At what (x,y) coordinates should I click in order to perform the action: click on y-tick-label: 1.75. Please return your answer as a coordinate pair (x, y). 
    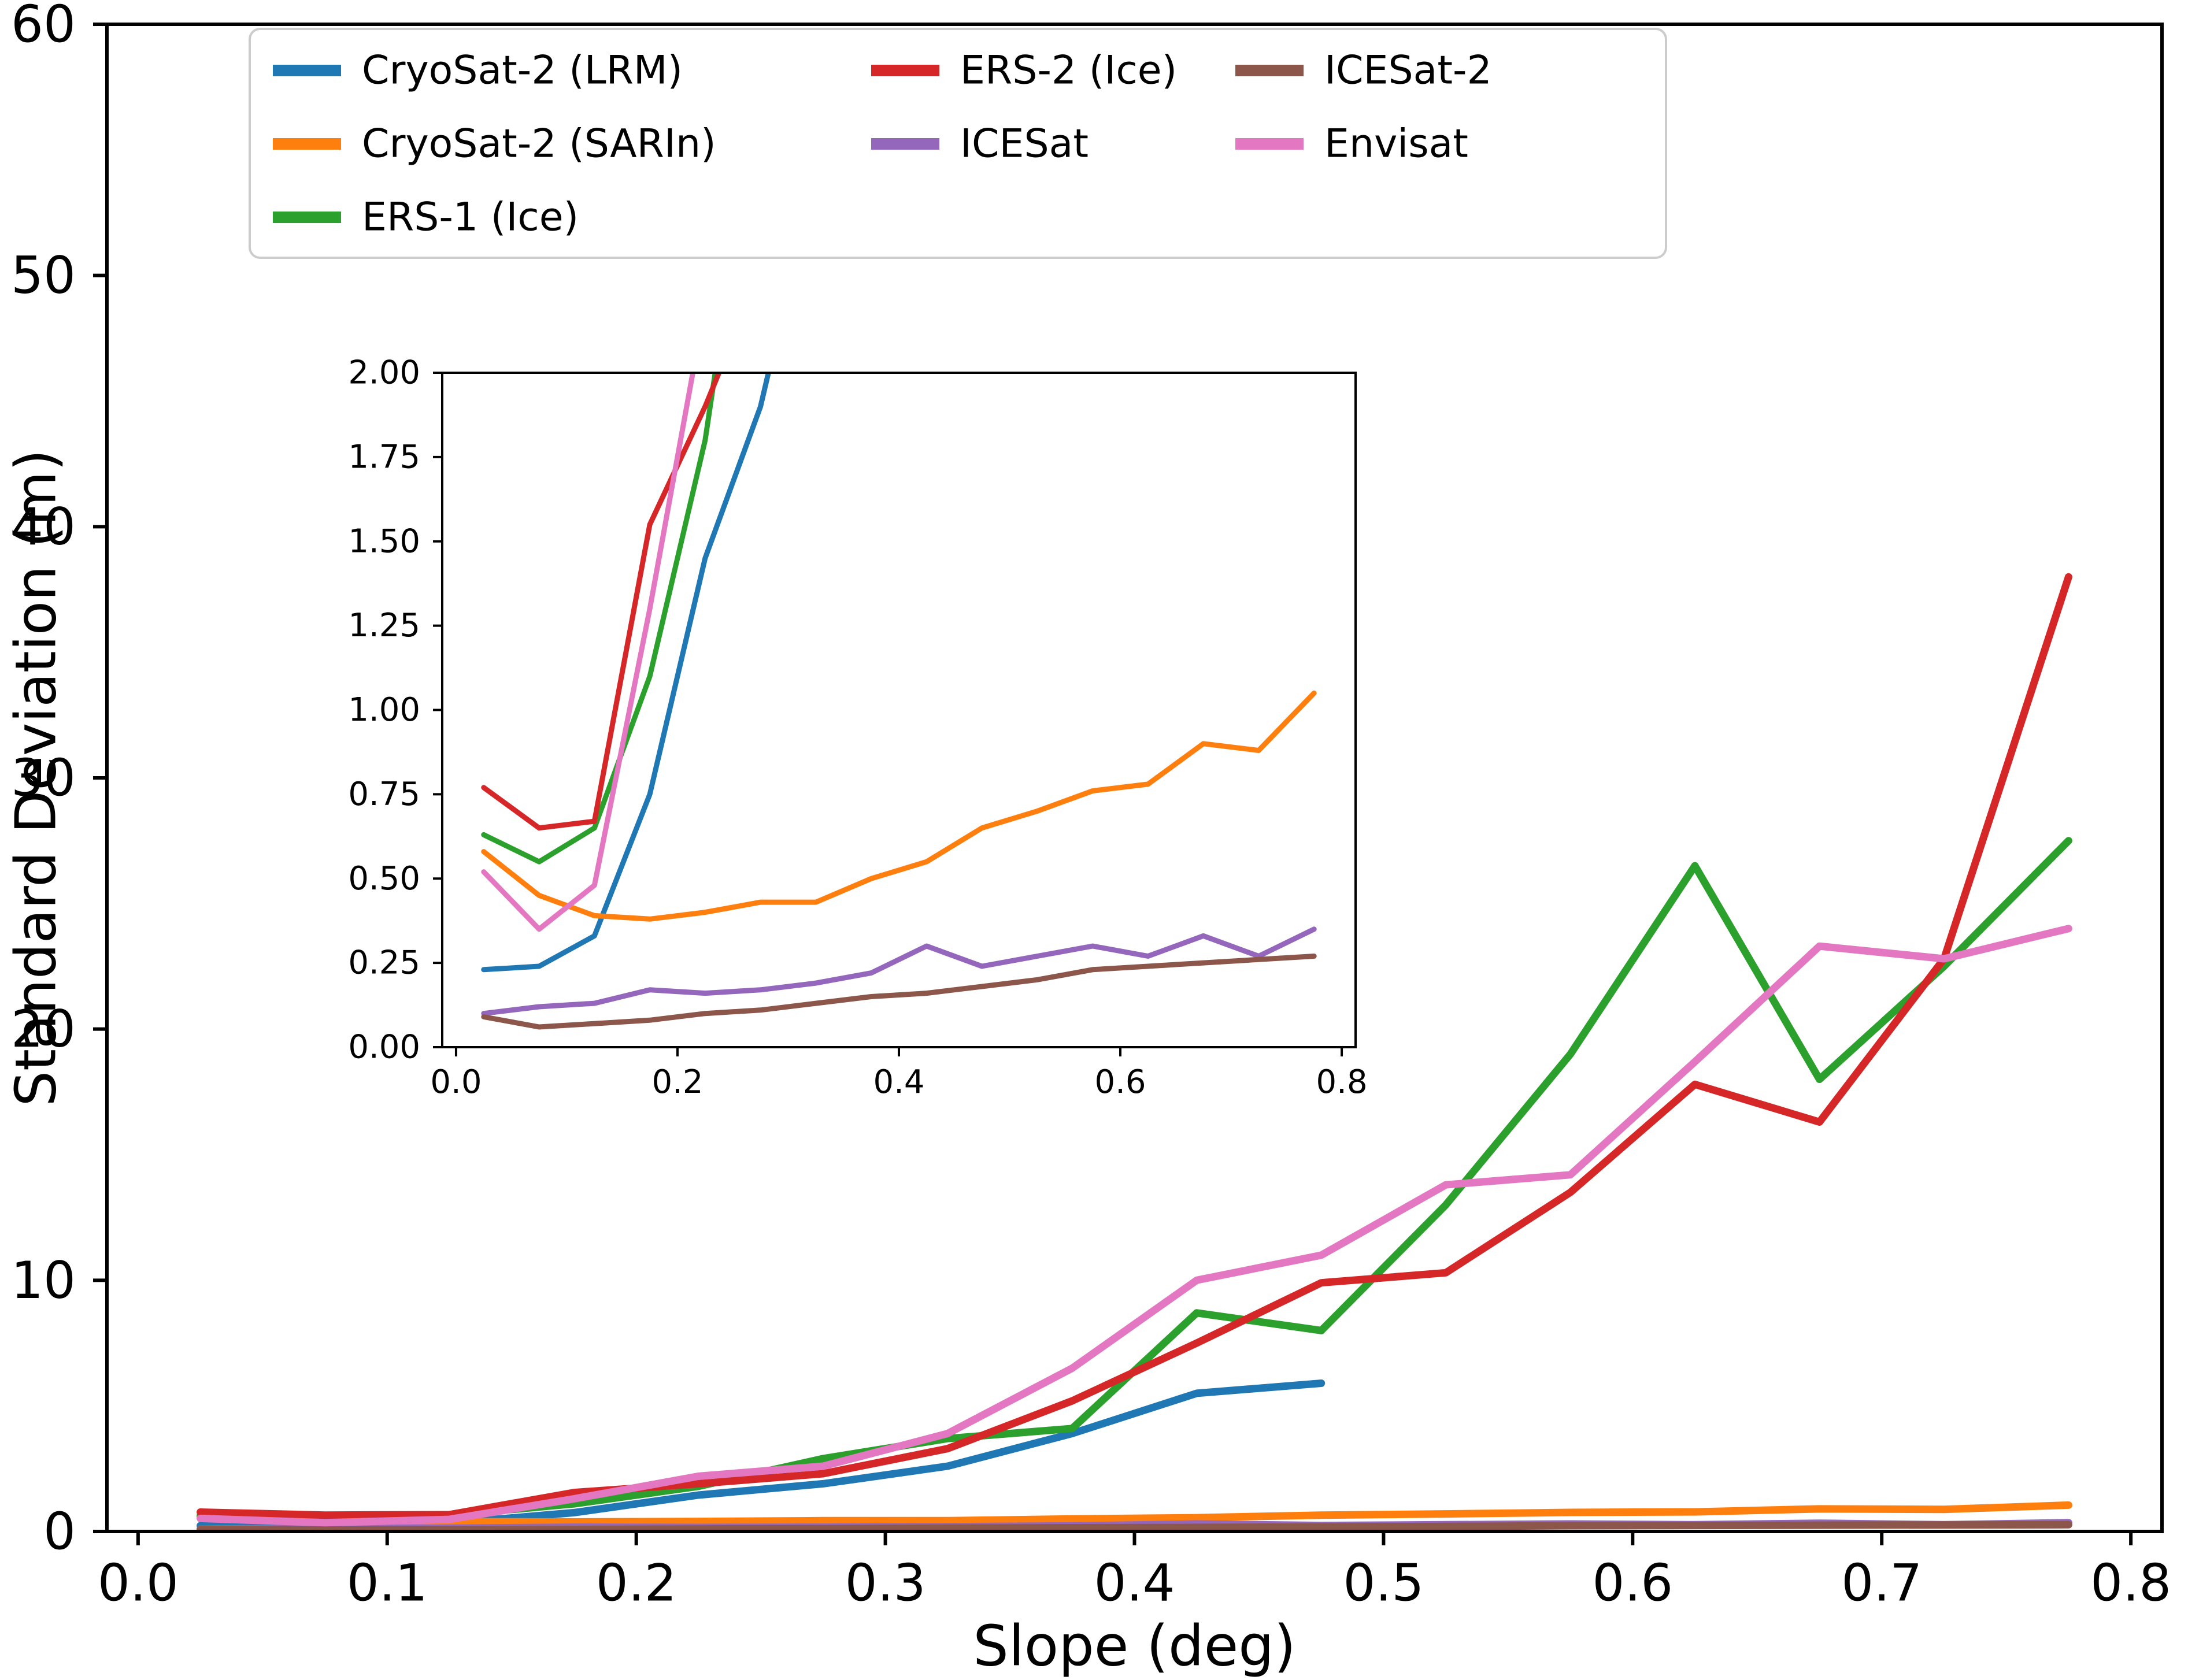
    Looking at the image, I should click on (384, 457).